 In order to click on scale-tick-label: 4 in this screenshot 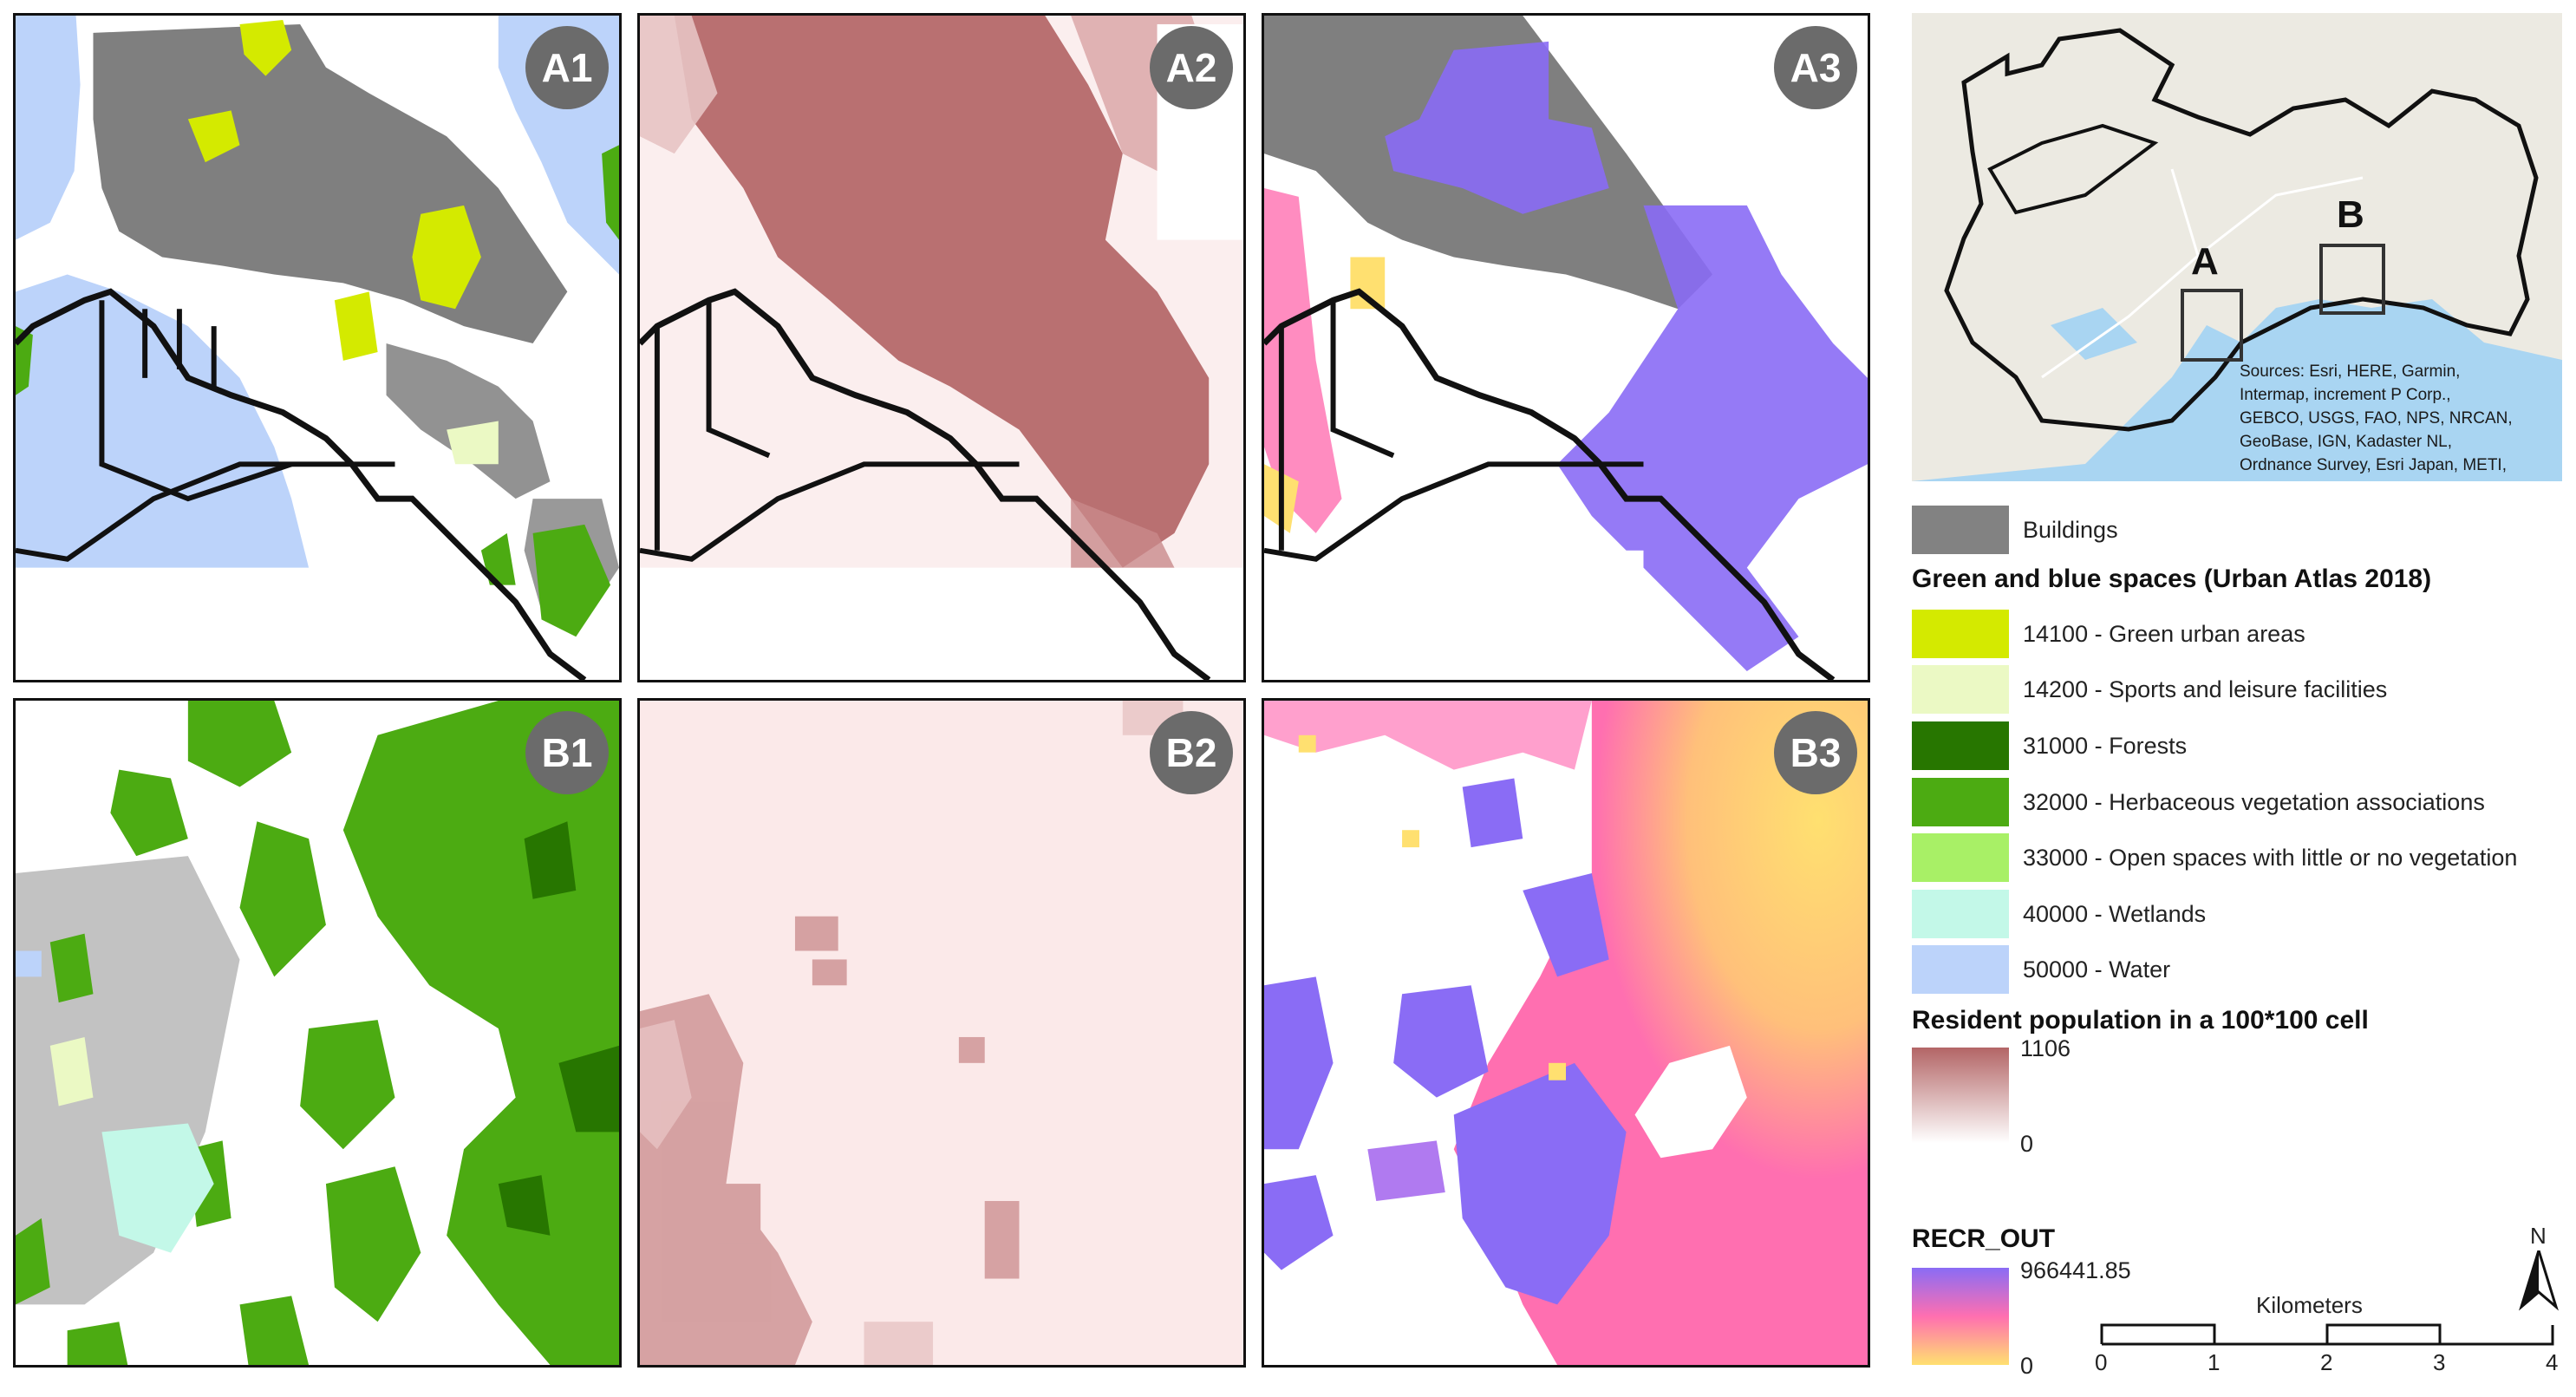, I will do `click(2553, 1362)`.